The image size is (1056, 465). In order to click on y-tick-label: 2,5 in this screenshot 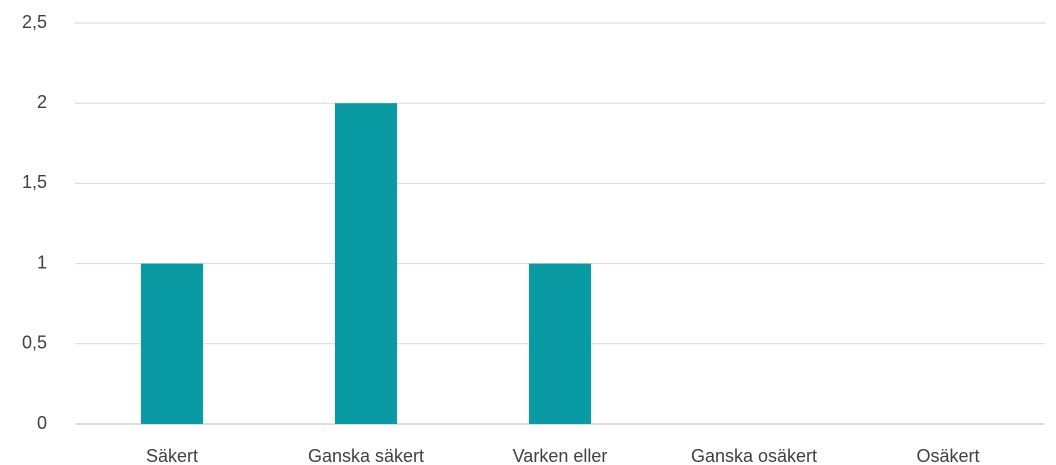, I will do `click(34, 22)`.